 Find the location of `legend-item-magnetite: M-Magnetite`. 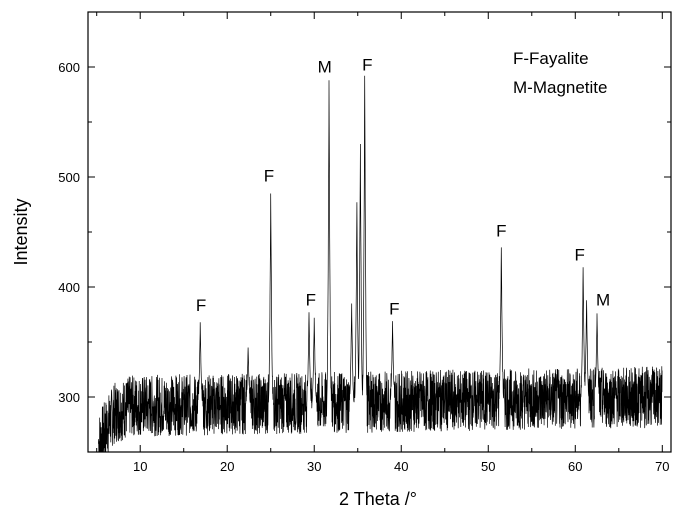

legend-item-magnetite: M-Magnetite is located at coordinates (560, 87).